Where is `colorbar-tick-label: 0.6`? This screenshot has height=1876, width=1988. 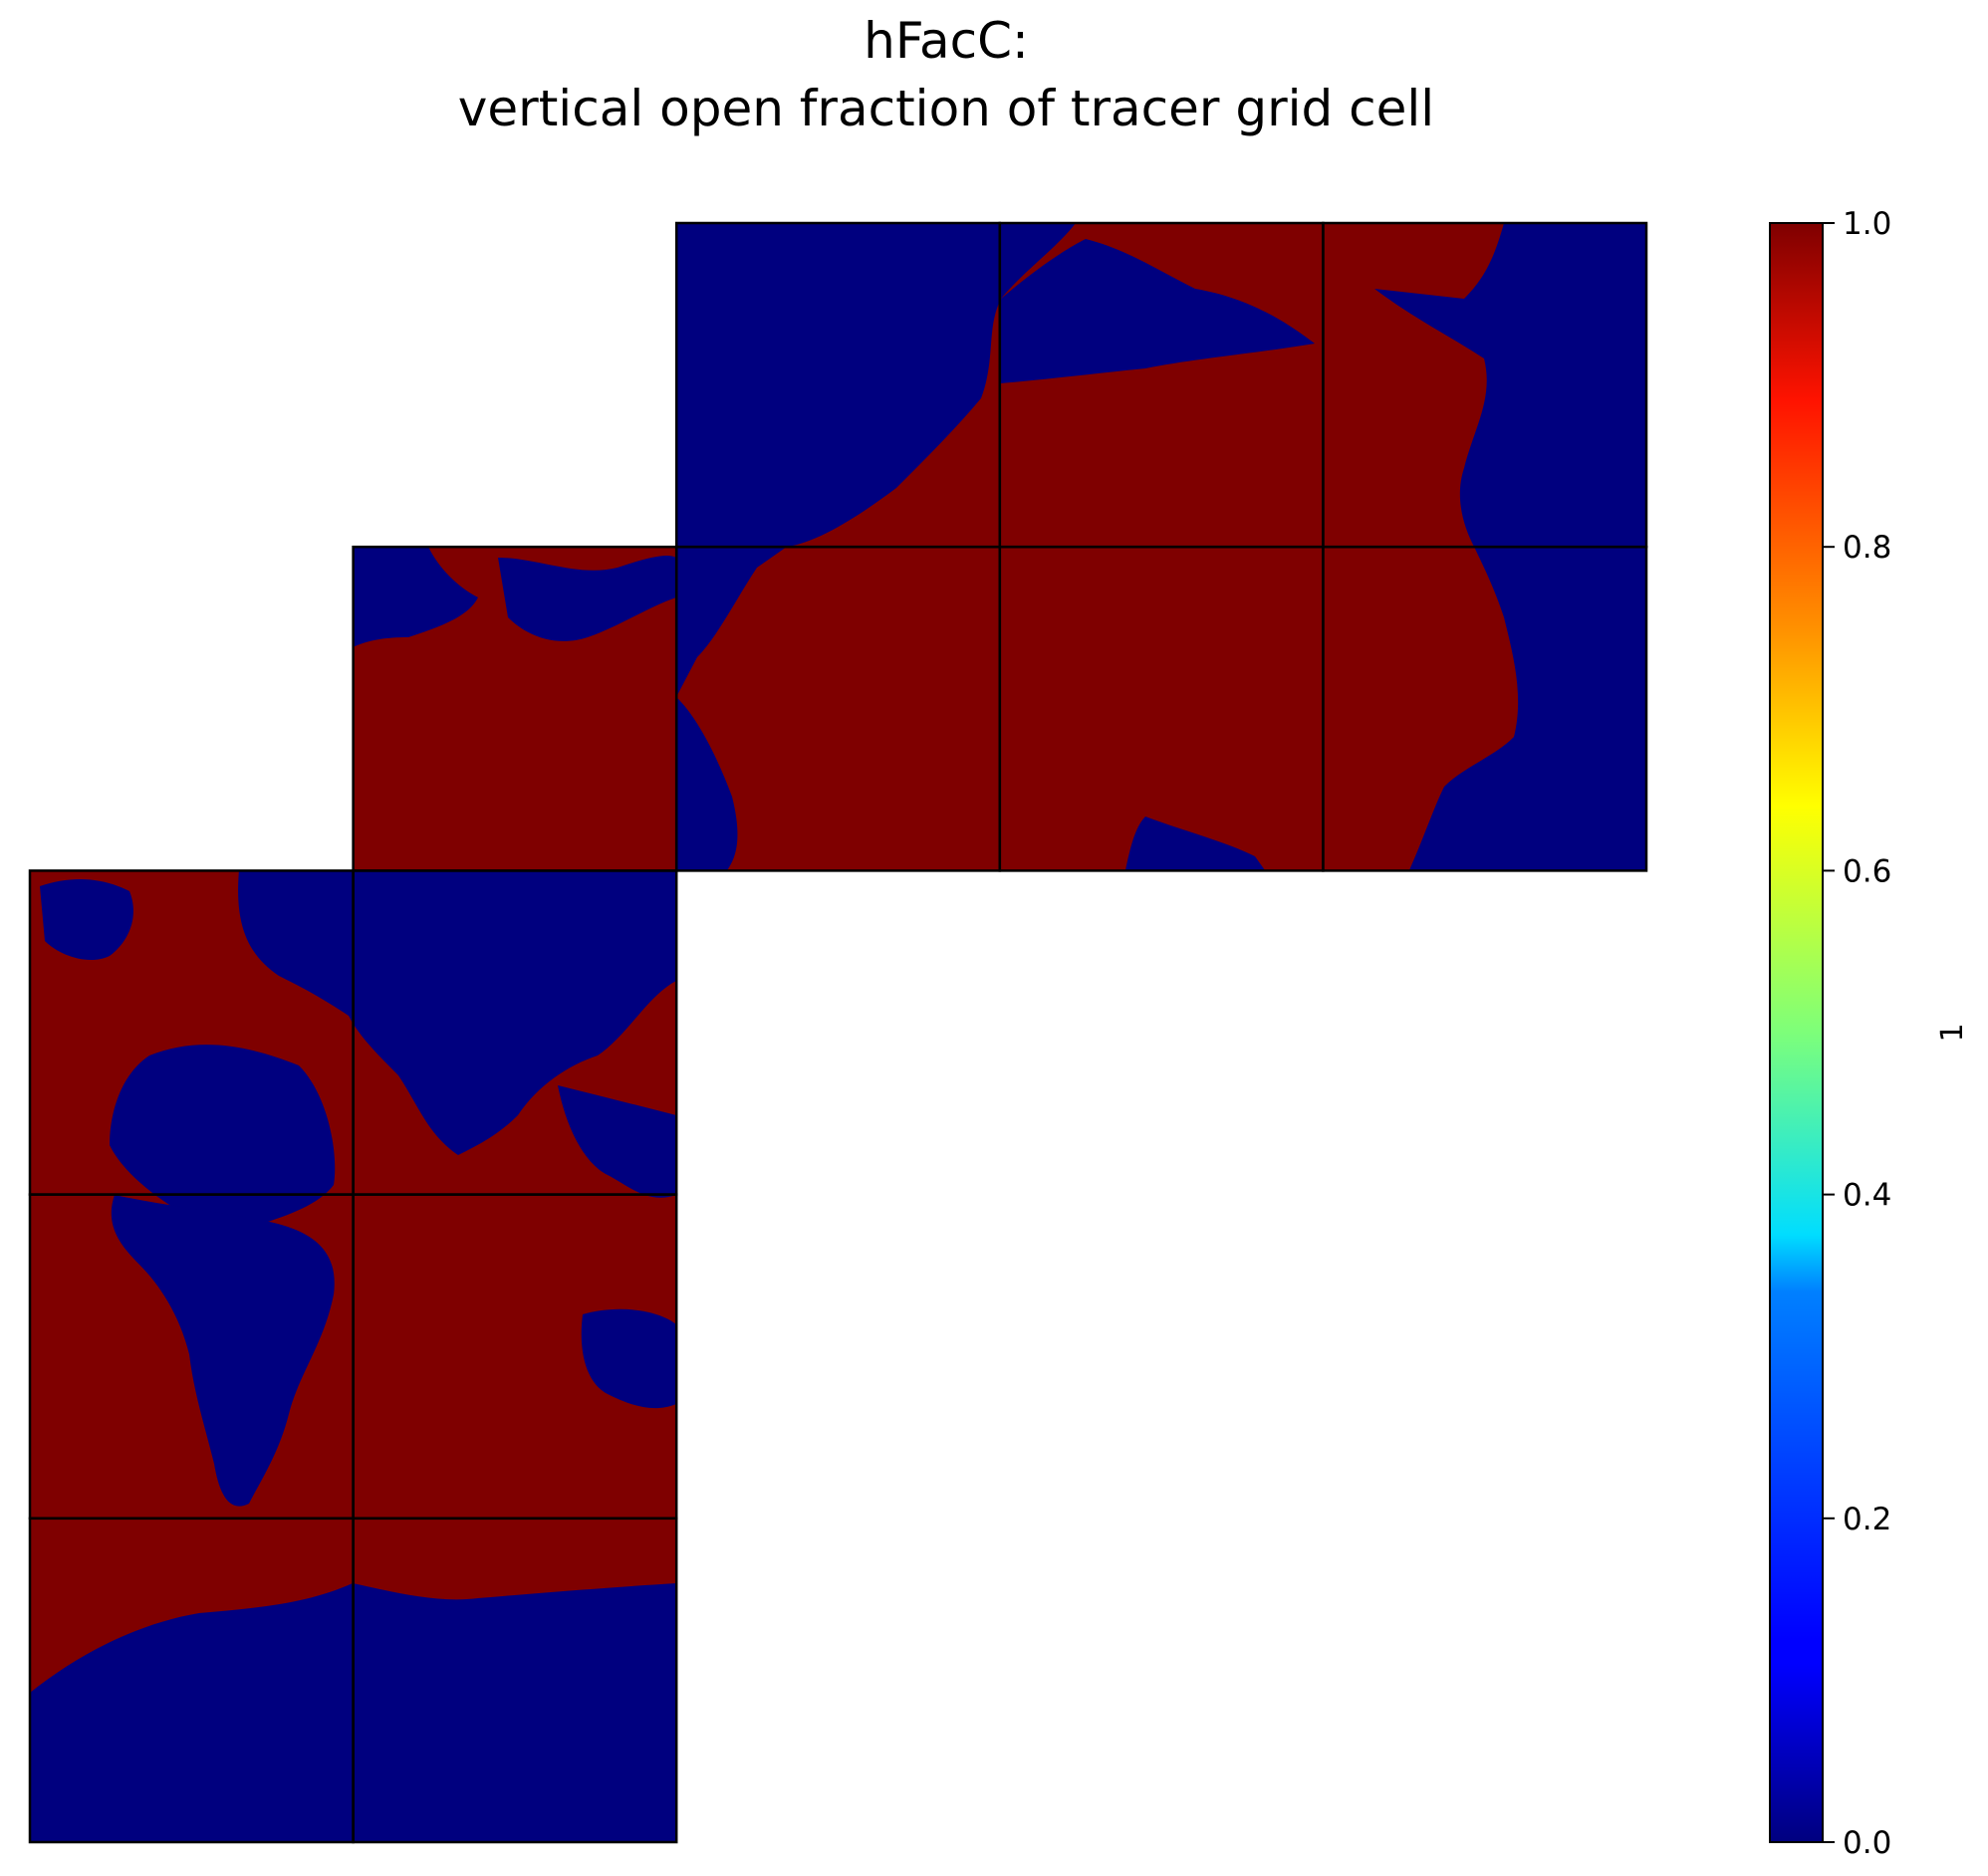
colorbar-tick-label: 0.6 is located at coordinates (1867, 871).